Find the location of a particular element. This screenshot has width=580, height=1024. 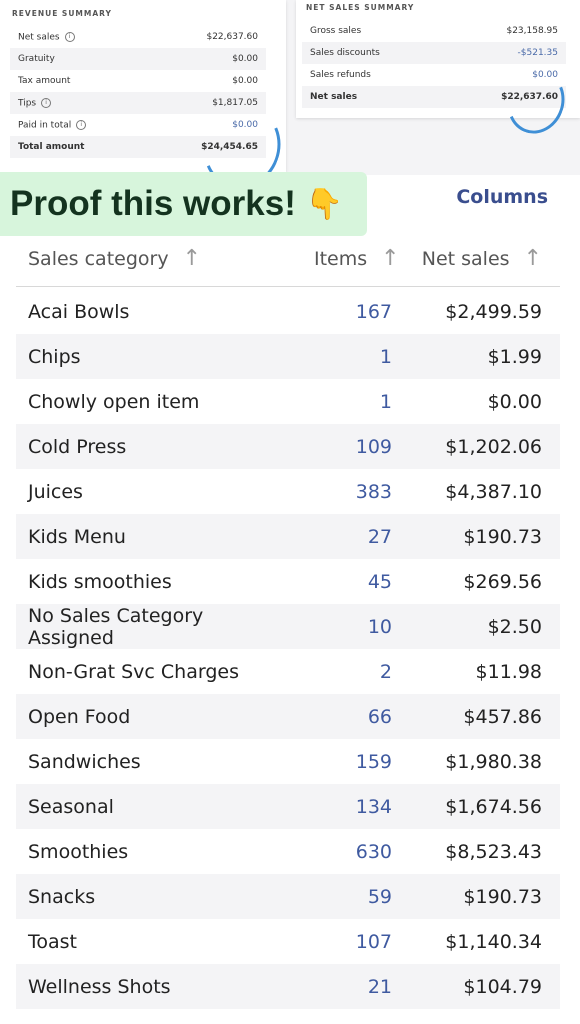

cell-net-sales: $1.99 is located at coordinates (514, 356).